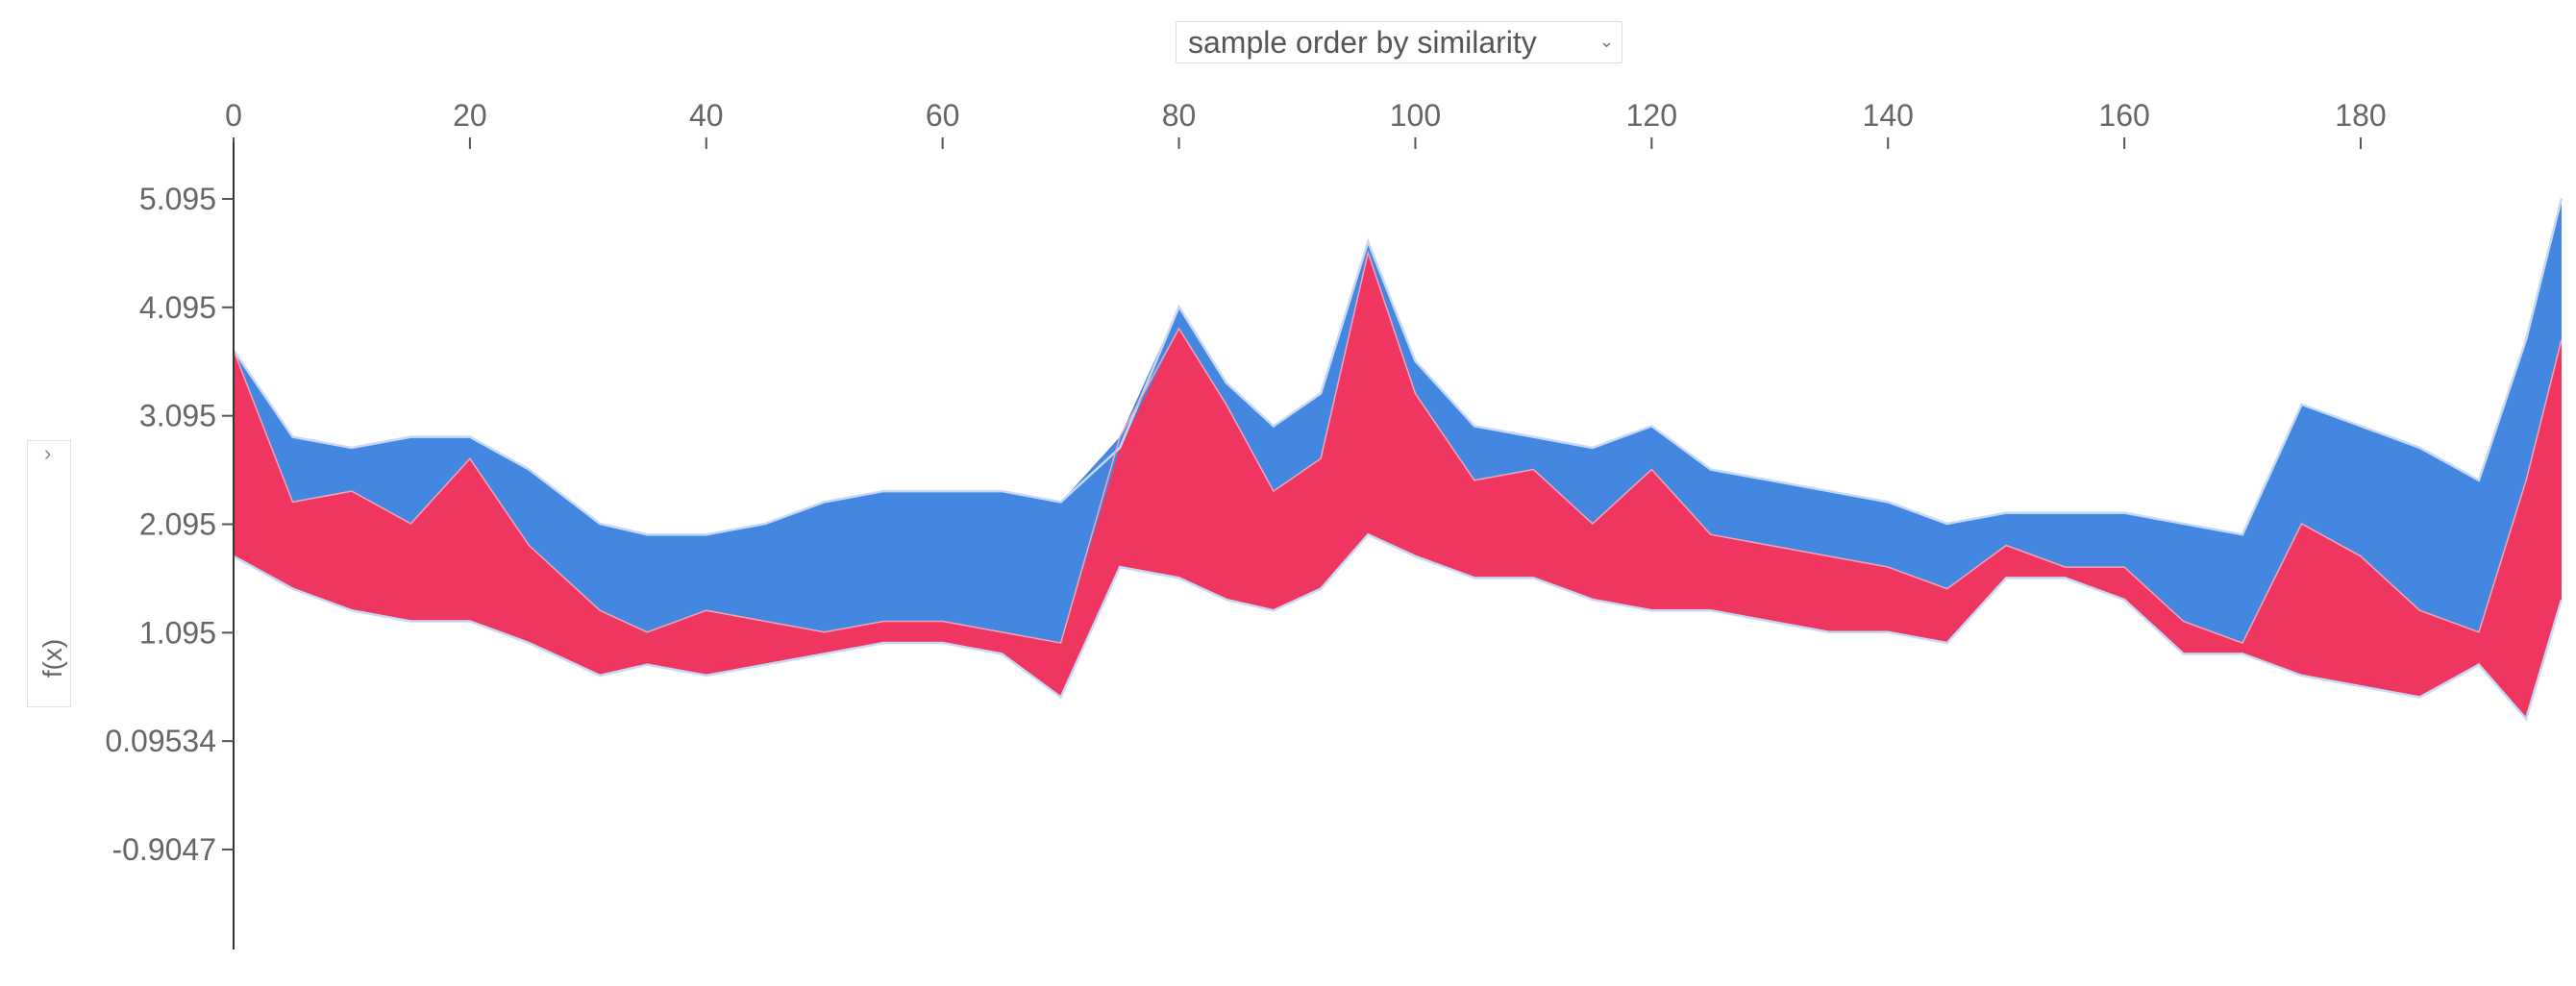  What do you see at coordinates (706, 115) in the screenshot?
I see `x-tick-label: 40` at bounding box center [706, 115].